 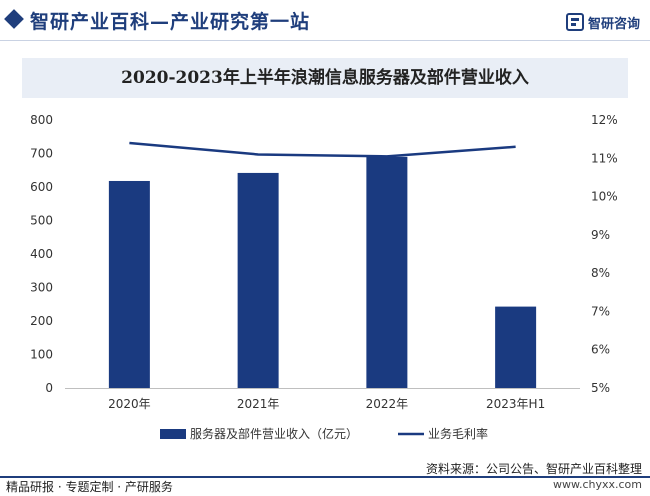 I want to click on legend-bar-swatch, so click(x=173, y=434).